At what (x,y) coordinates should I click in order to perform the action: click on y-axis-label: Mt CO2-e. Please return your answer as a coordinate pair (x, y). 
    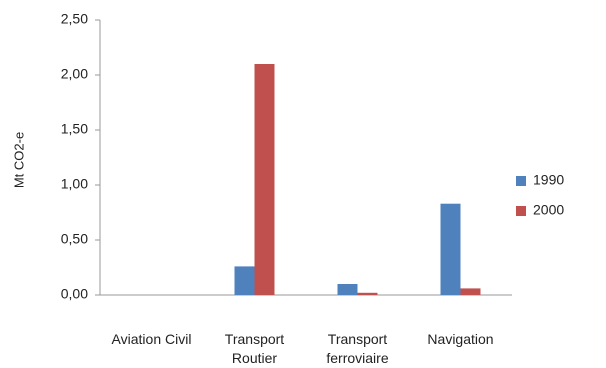
    Looking at the image, I should click on (18, 160).